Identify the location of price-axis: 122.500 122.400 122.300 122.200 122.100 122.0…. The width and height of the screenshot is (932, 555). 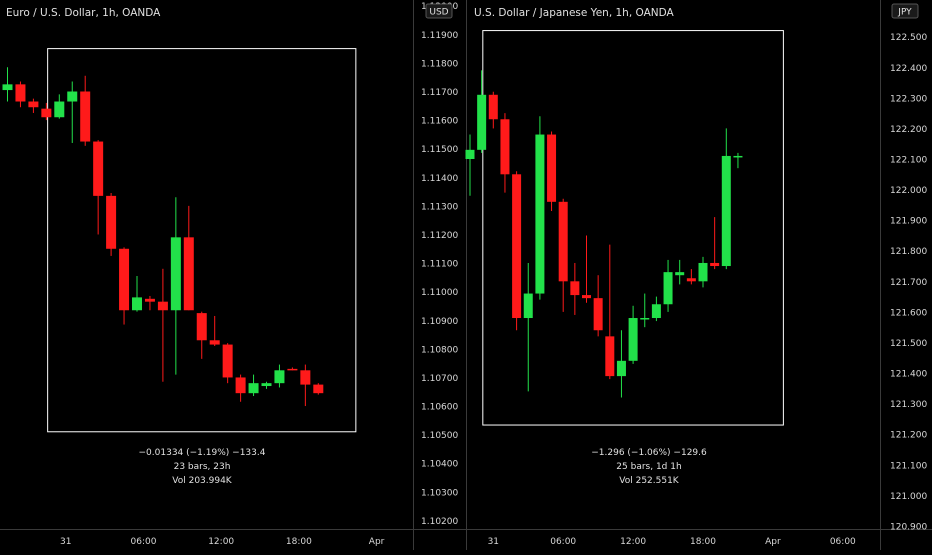
(908, 282).